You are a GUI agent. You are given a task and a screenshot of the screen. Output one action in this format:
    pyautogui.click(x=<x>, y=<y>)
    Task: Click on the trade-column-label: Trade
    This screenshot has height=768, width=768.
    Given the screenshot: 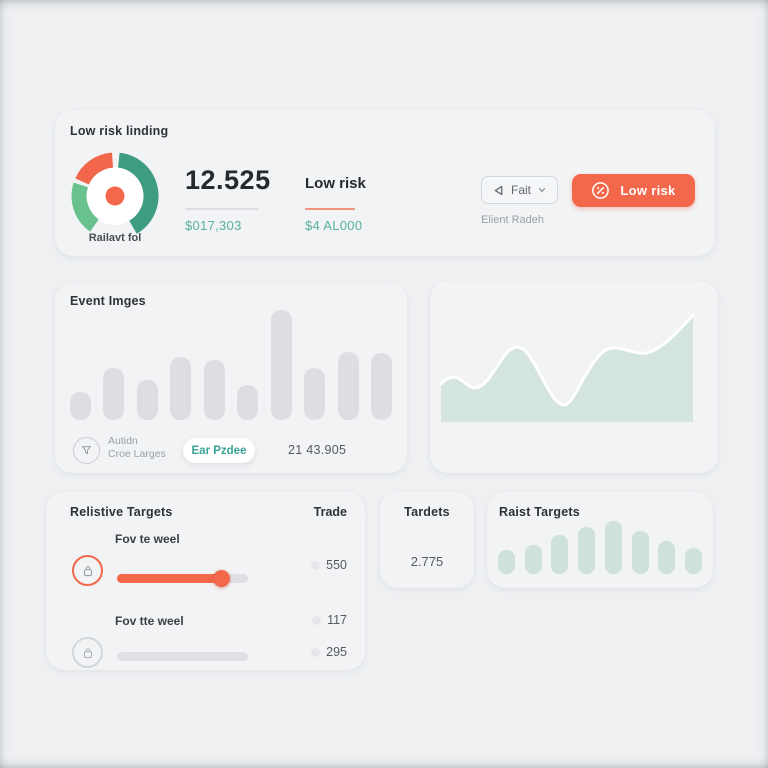 What is the action you would take?
    pyautogui.click(x=330, y=512)
    